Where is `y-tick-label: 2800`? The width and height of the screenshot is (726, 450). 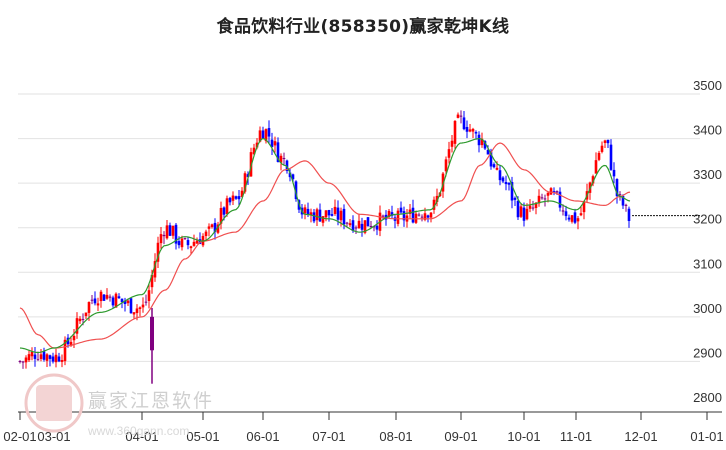 y-tick-label: 2800 is located at coordinates (707, 397).